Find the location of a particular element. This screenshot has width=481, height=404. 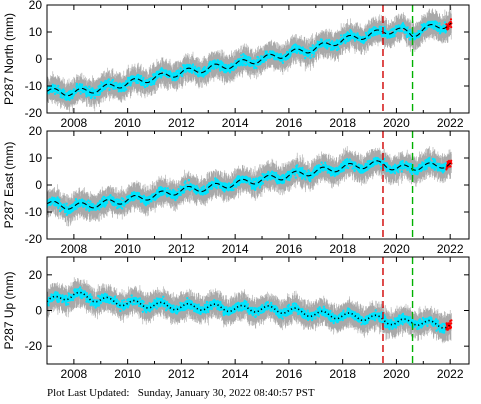

y-axis-label: P287 East (mm) is located at coordinates (9, 185).